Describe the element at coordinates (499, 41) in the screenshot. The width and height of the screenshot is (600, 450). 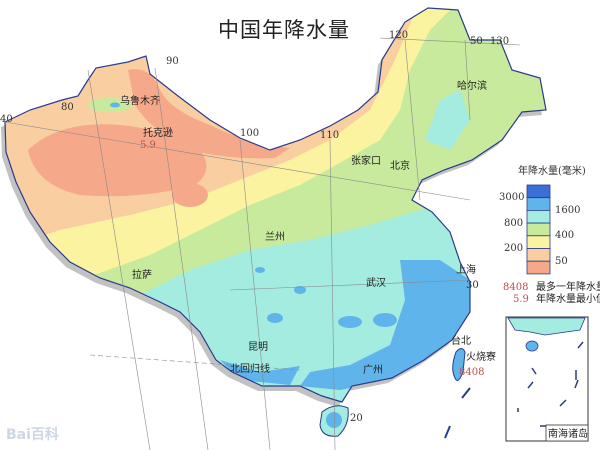
I see `label-lon-130: 130` at that location.